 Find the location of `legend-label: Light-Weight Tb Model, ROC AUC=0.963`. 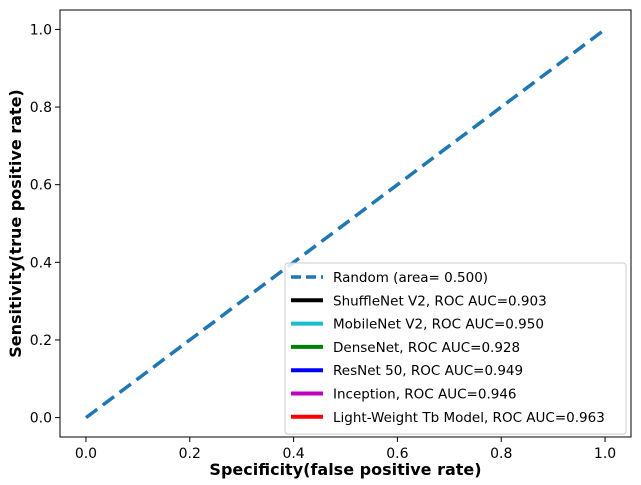

legend-label: Light-Weight Tb Model, ROC AUC=0.963 is located at coordinates (469, 418).